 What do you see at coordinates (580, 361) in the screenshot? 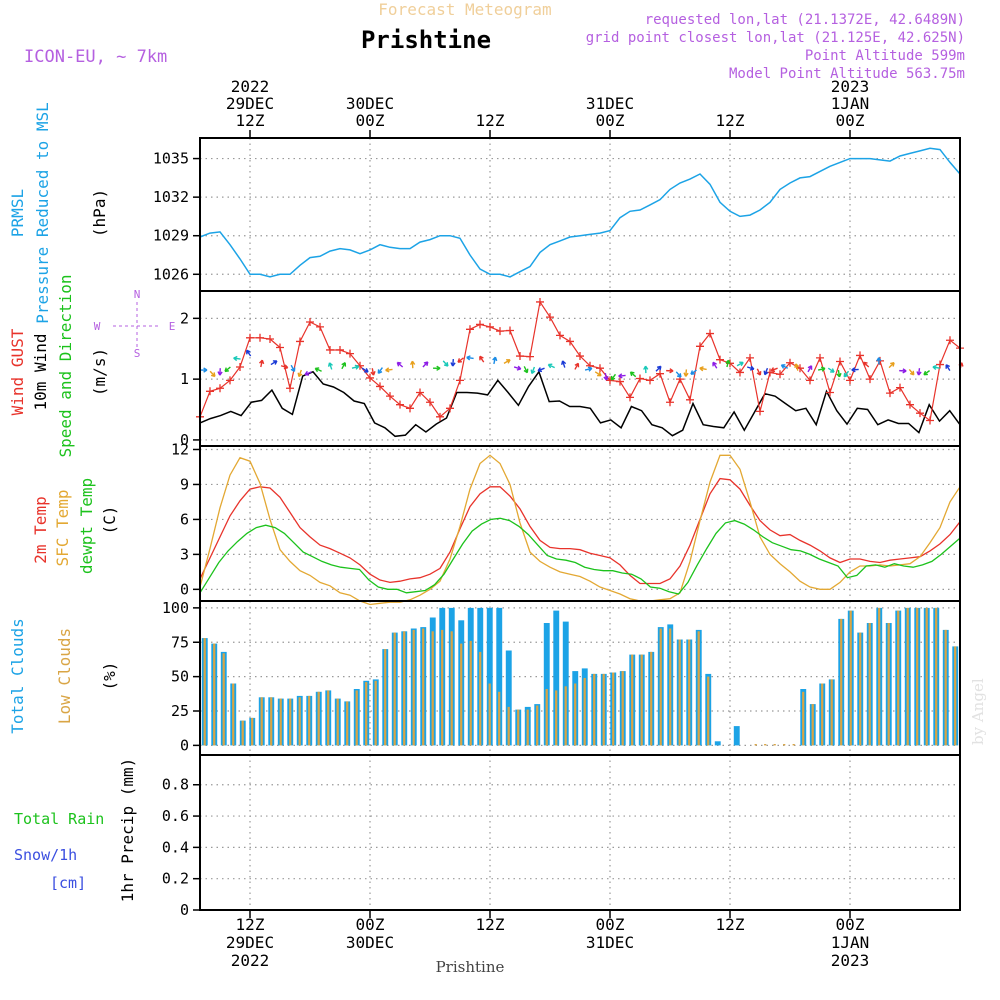
I see `wind-gust-line` at bounding box center [580, 361].